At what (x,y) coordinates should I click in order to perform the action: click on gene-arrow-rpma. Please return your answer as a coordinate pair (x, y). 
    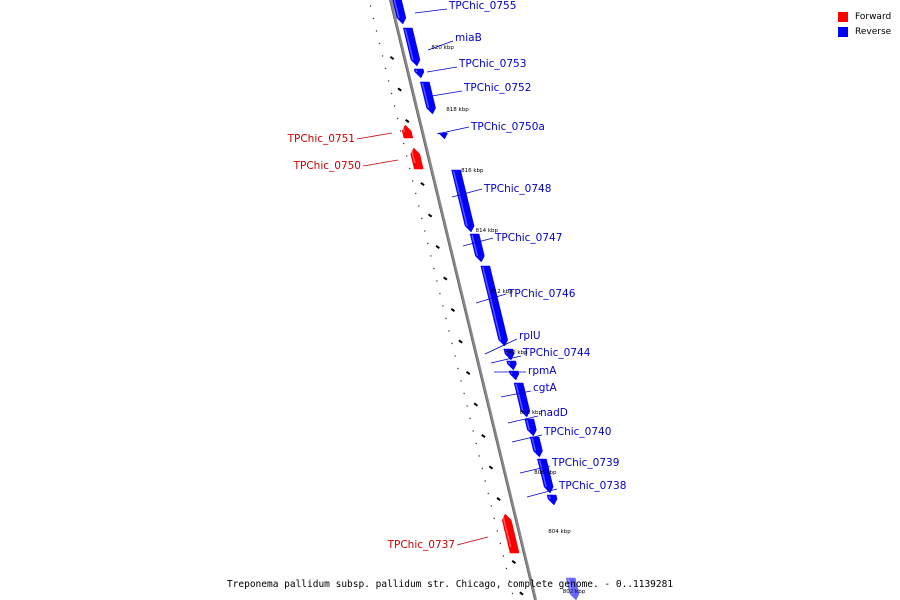
    Looking at the image, I should click on (514, 375).